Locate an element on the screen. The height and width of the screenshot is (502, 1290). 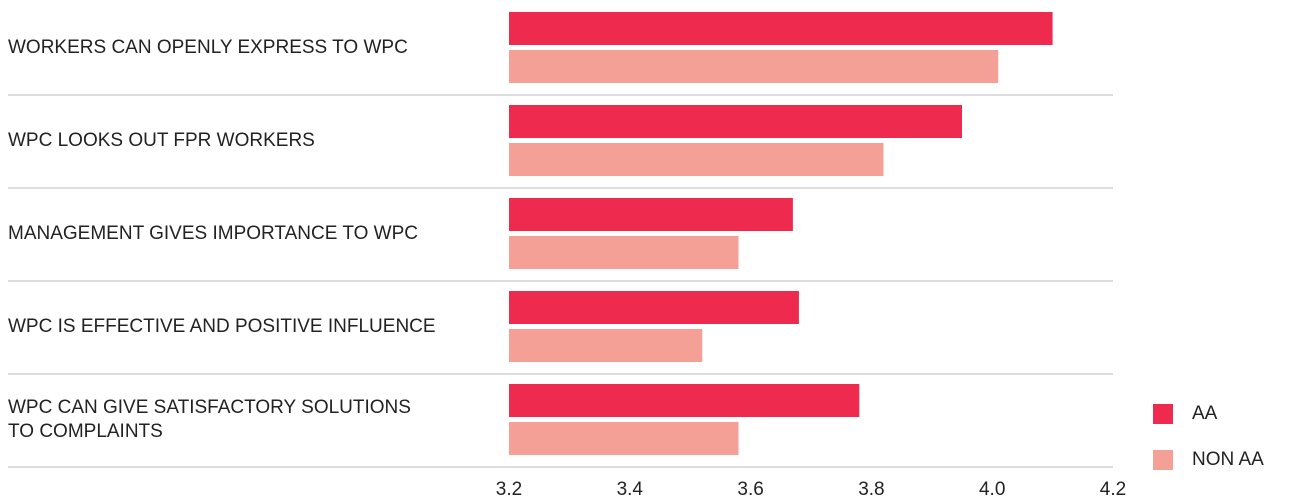
legend-label: NON AA is located at coordinates (1228, 459).